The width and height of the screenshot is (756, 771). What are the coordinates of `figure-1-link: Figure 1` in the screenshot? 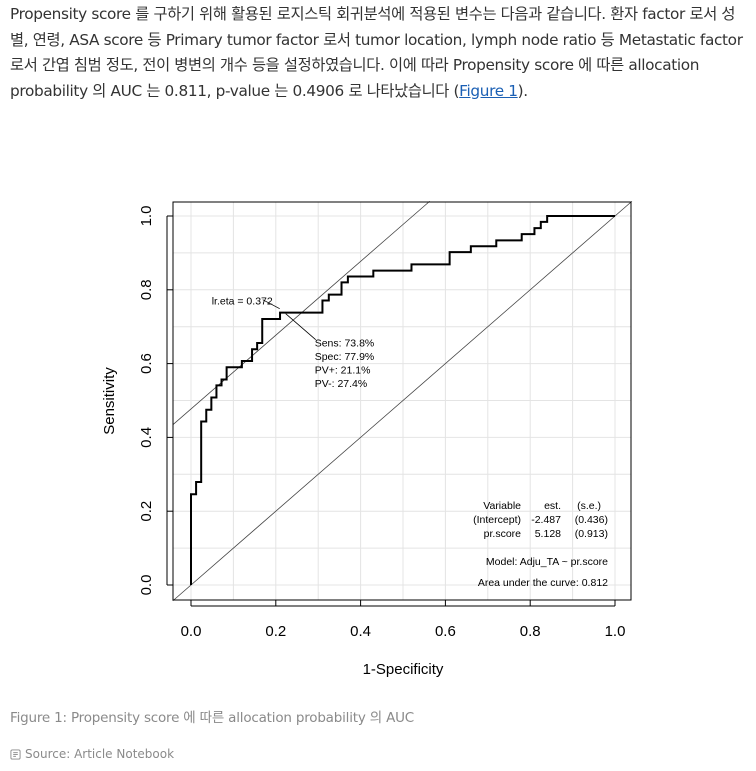 It's located at (488, 90).